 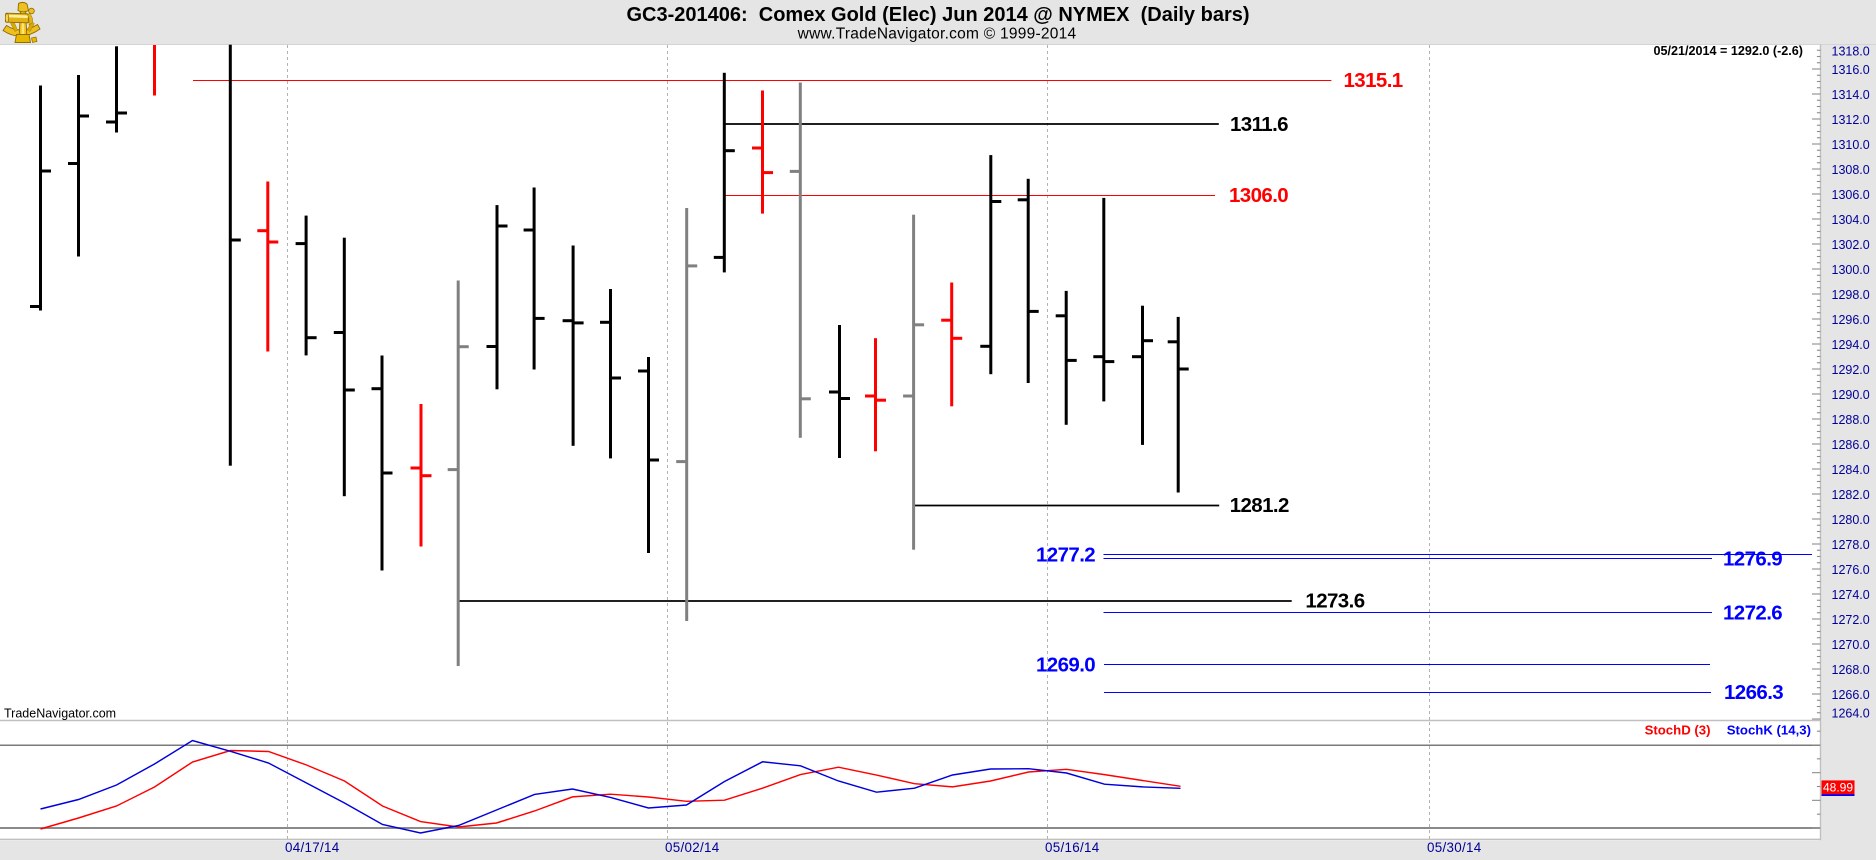 What do you see at coordinates (1851, 420) in the screenshot?
I see `svg-text: 1288.0` at bounding box center [1851, 420].